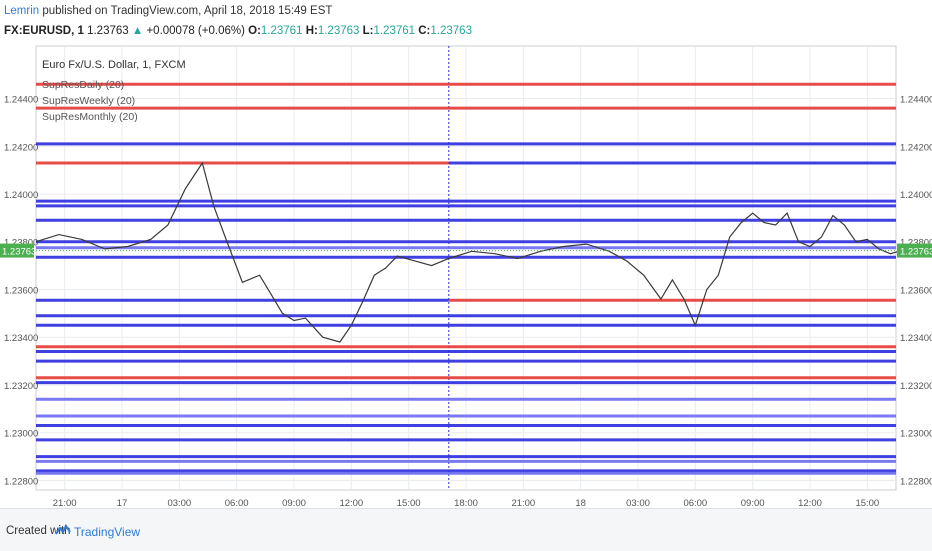 The image size is (932, 551). What do you see at coordinates (254, 31) in the screenshot?
I see `open-label: O:` at bounding box center [254, 31].